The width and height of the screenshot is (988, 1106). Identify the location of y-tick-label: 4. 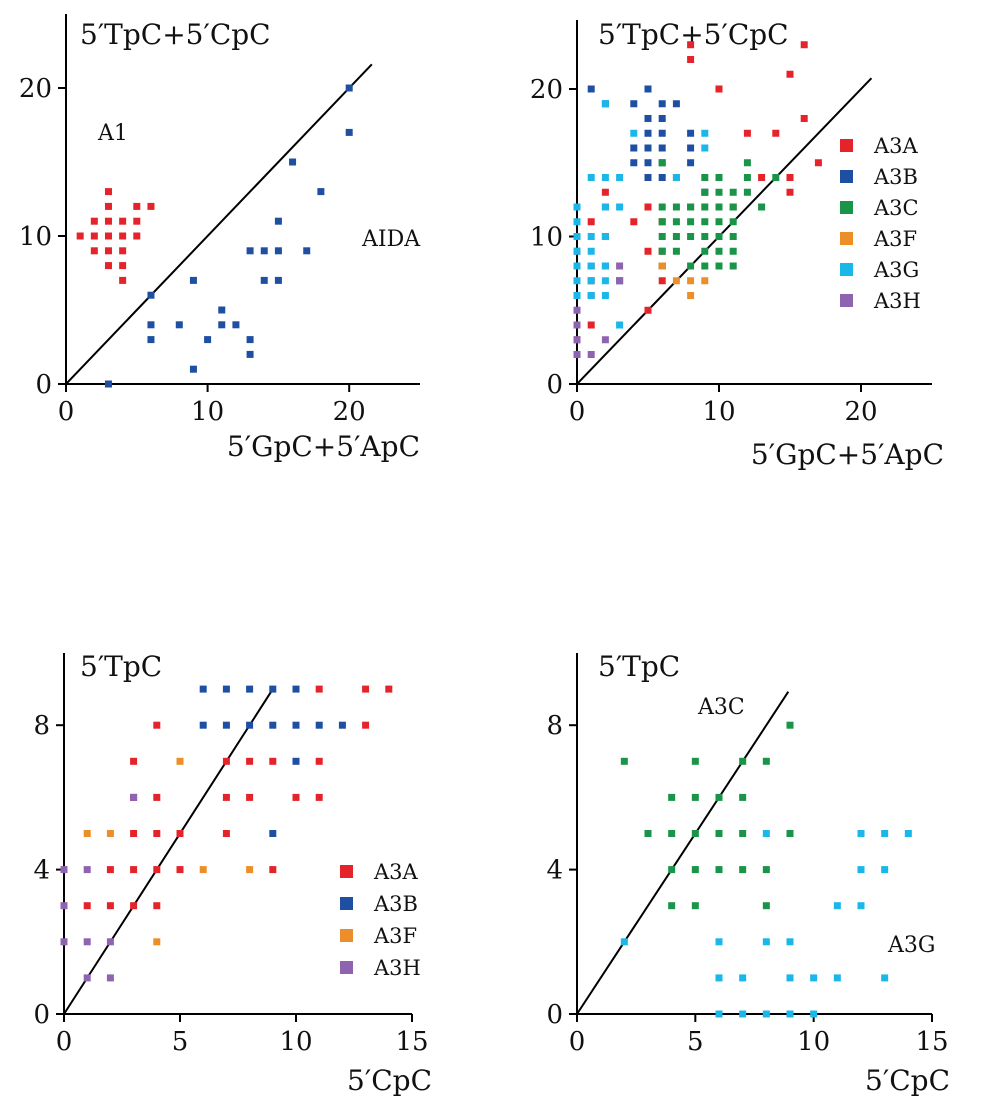
(554, 871).